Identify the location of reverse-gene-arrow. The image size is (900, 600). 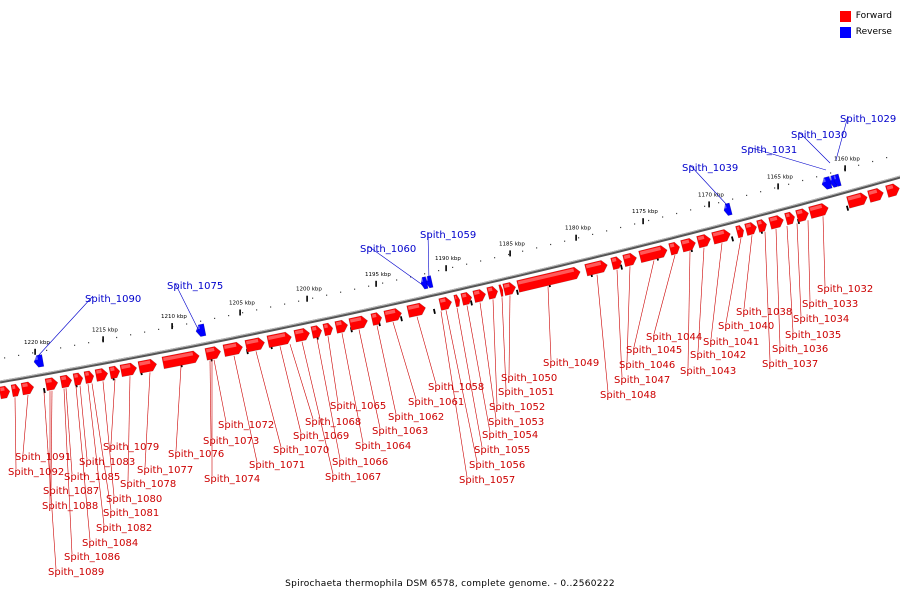
(833, 181).